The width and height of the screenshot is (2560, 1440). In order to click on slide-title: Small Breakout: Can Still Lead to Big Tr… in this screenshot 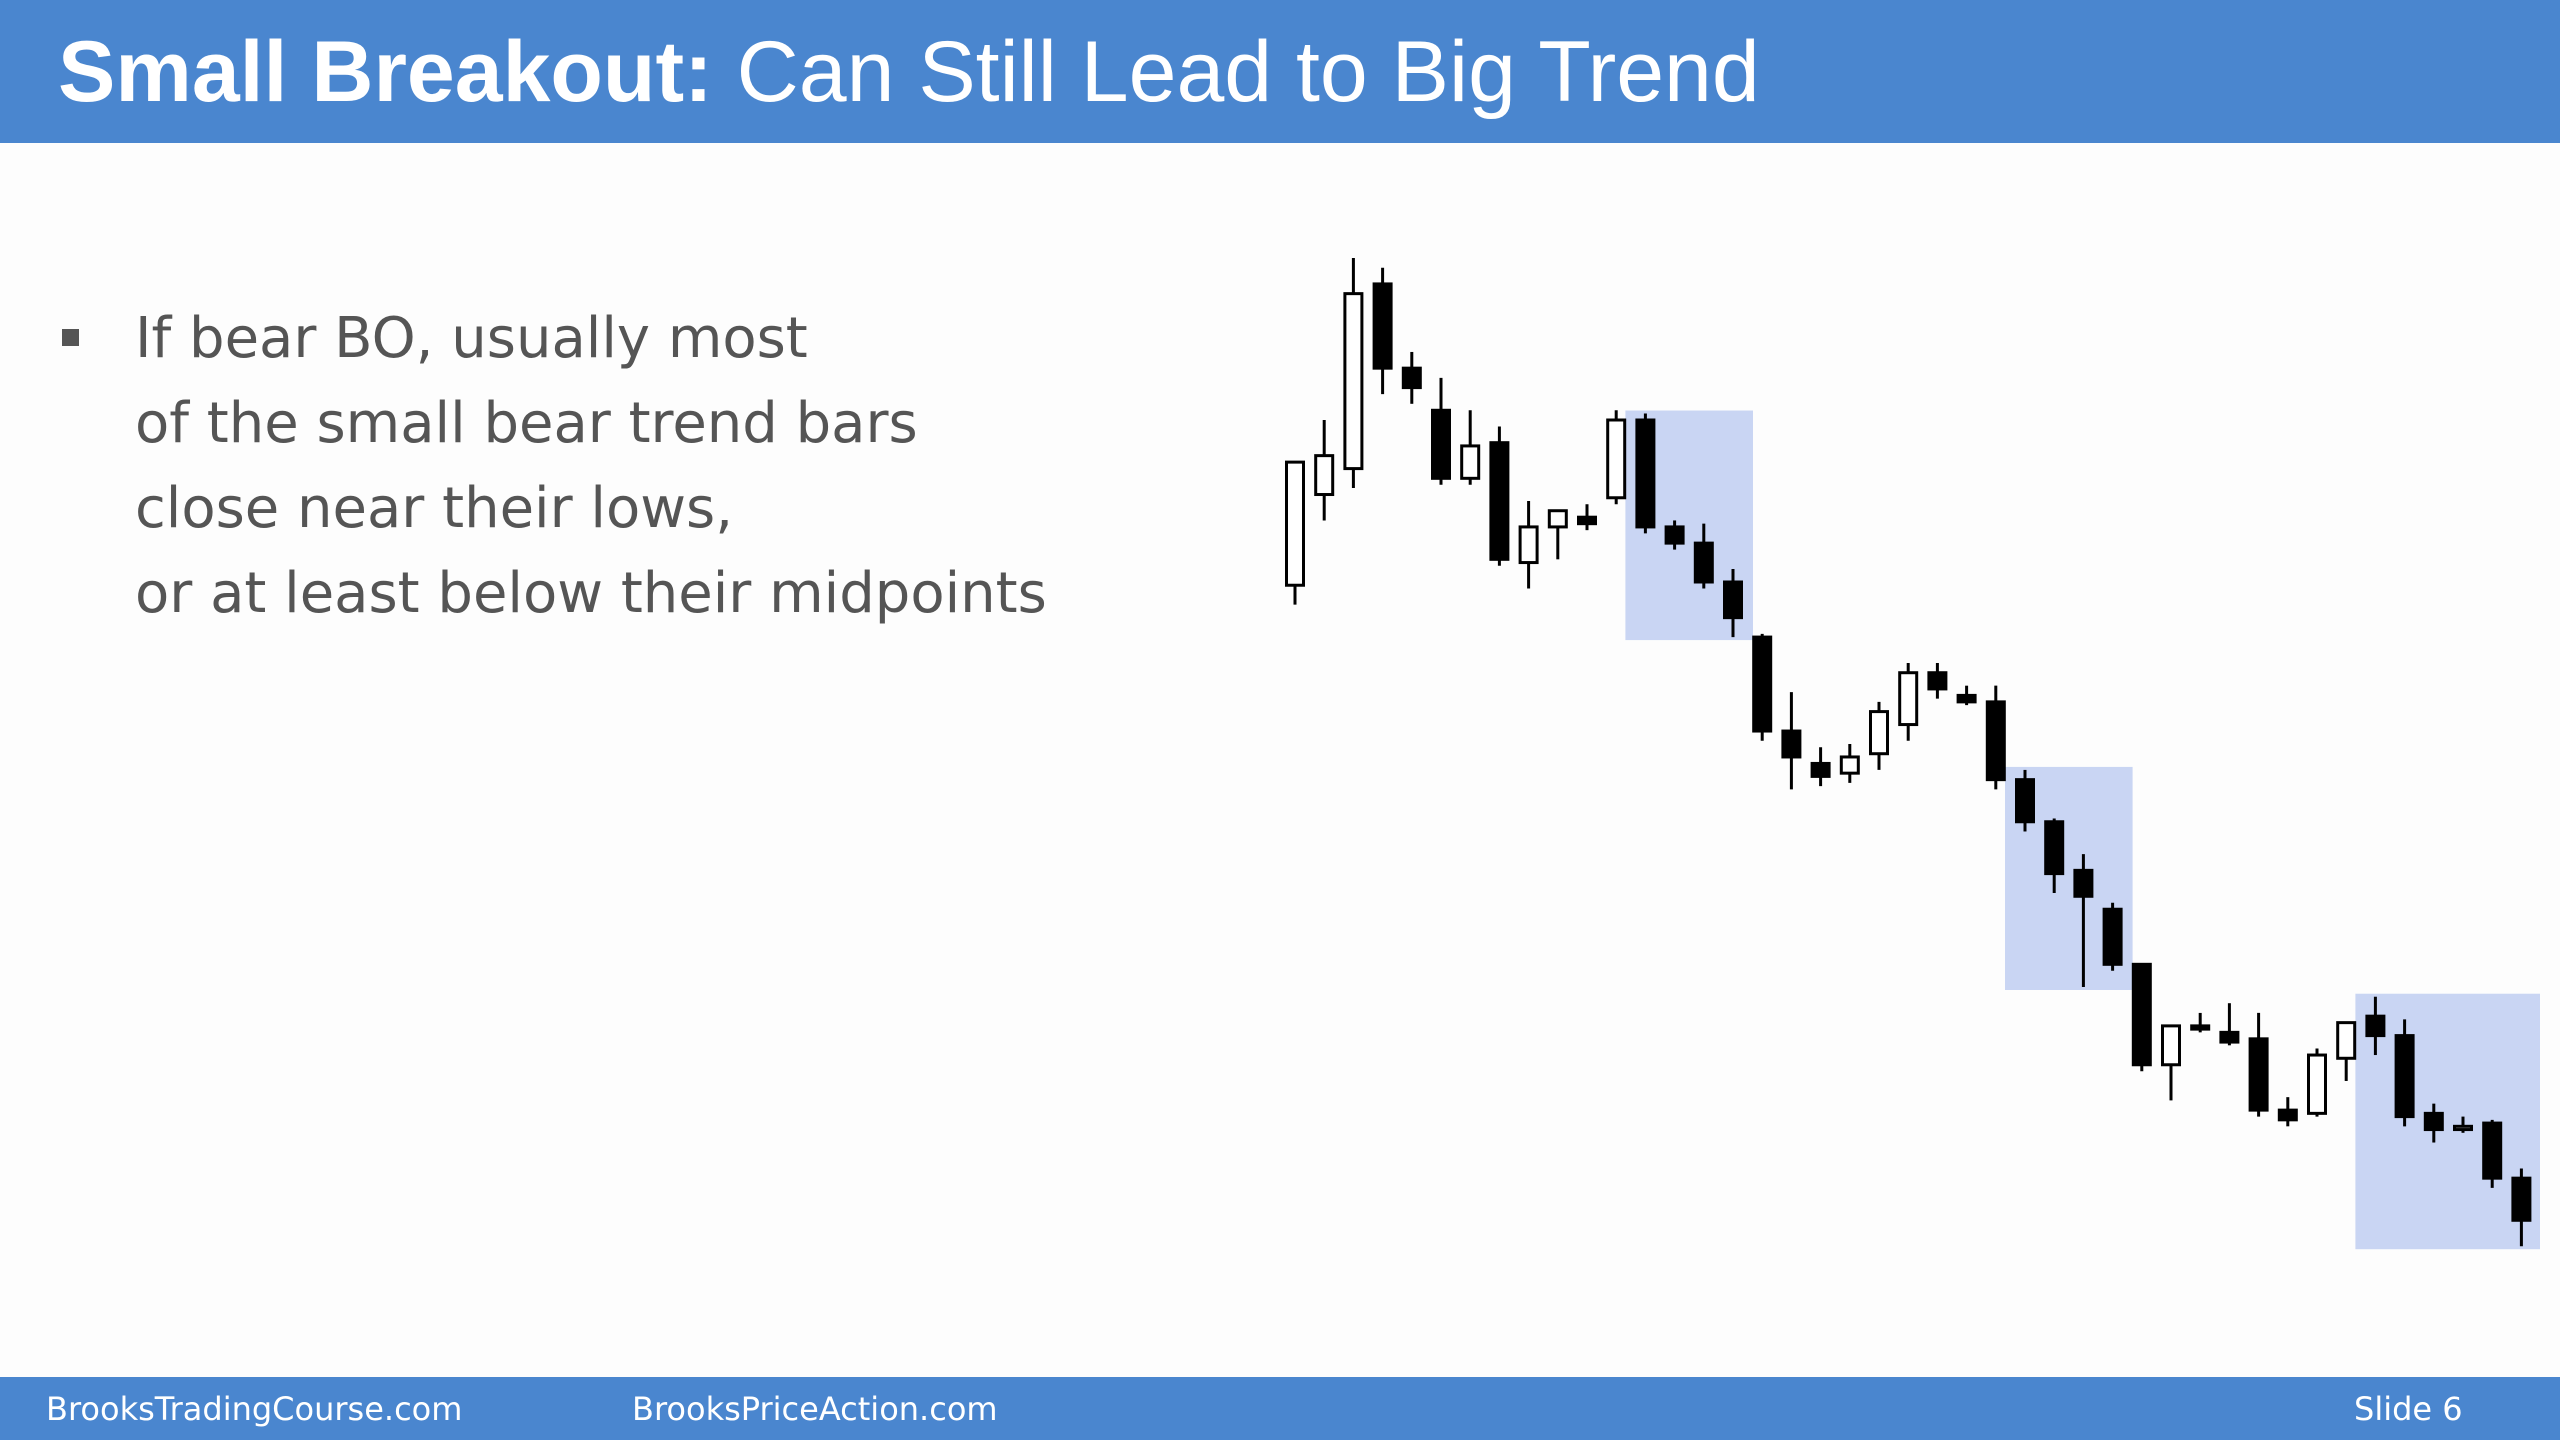, I will do `click(909, 72)`.